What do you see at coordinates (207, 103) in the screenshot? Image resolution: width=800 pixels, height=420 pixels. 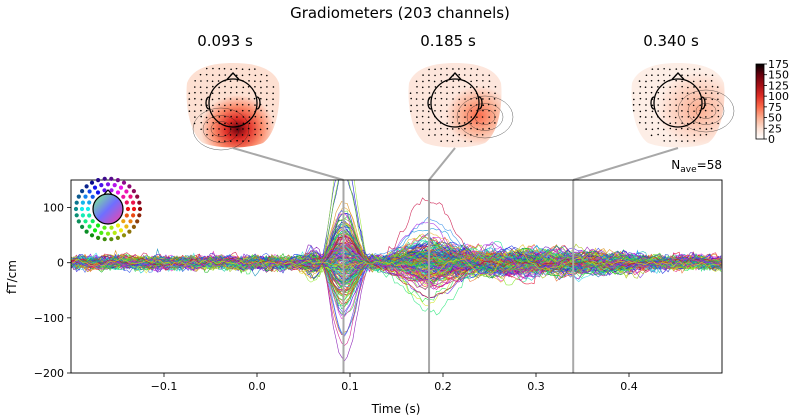 I see `left-ear-outline` at bounding box center [207, 103].